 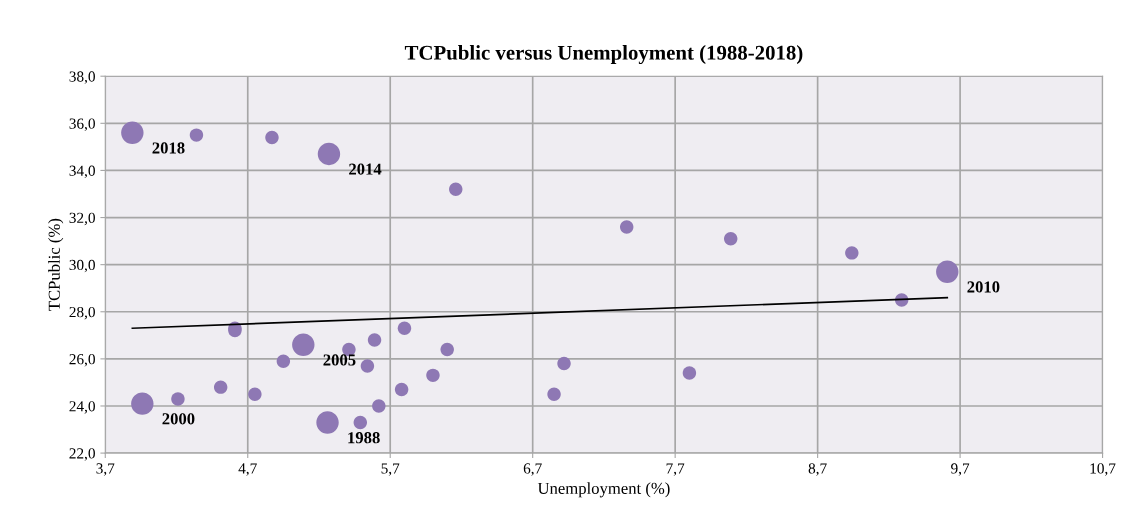 I want to click on x-tick-label: 10,7, so click(x=1103, y=469).